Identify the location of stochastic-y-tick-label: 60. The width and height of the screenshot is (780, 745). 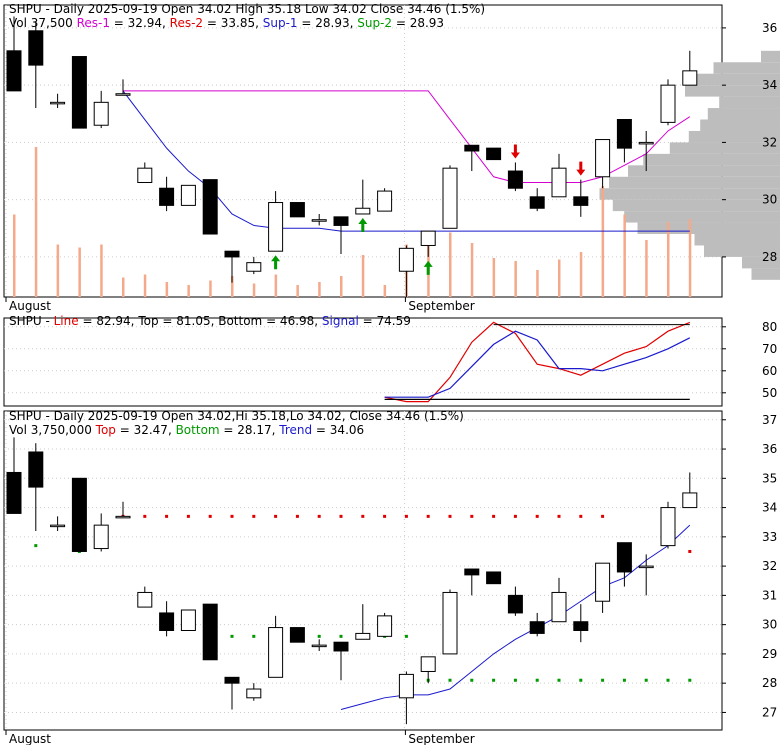
(769, 371).